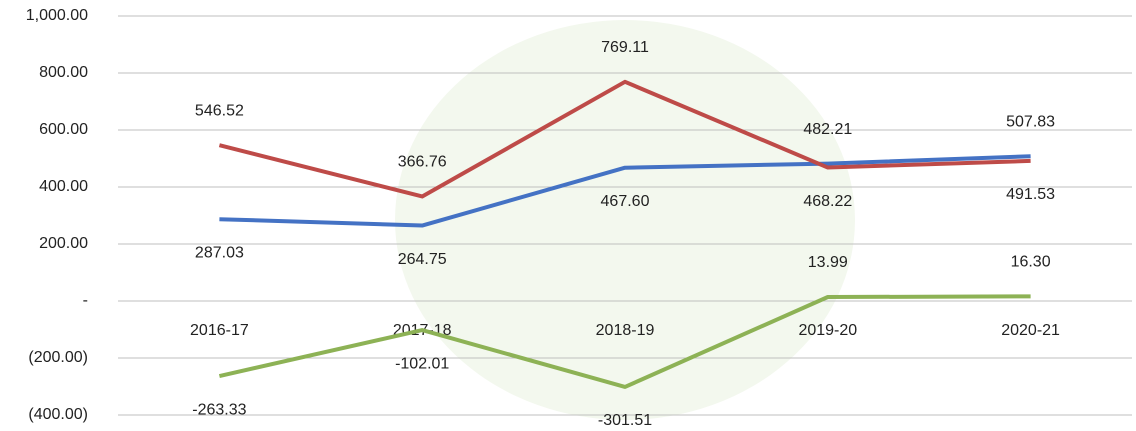  I want to click on data-label: 287.03, so click(219, 252).